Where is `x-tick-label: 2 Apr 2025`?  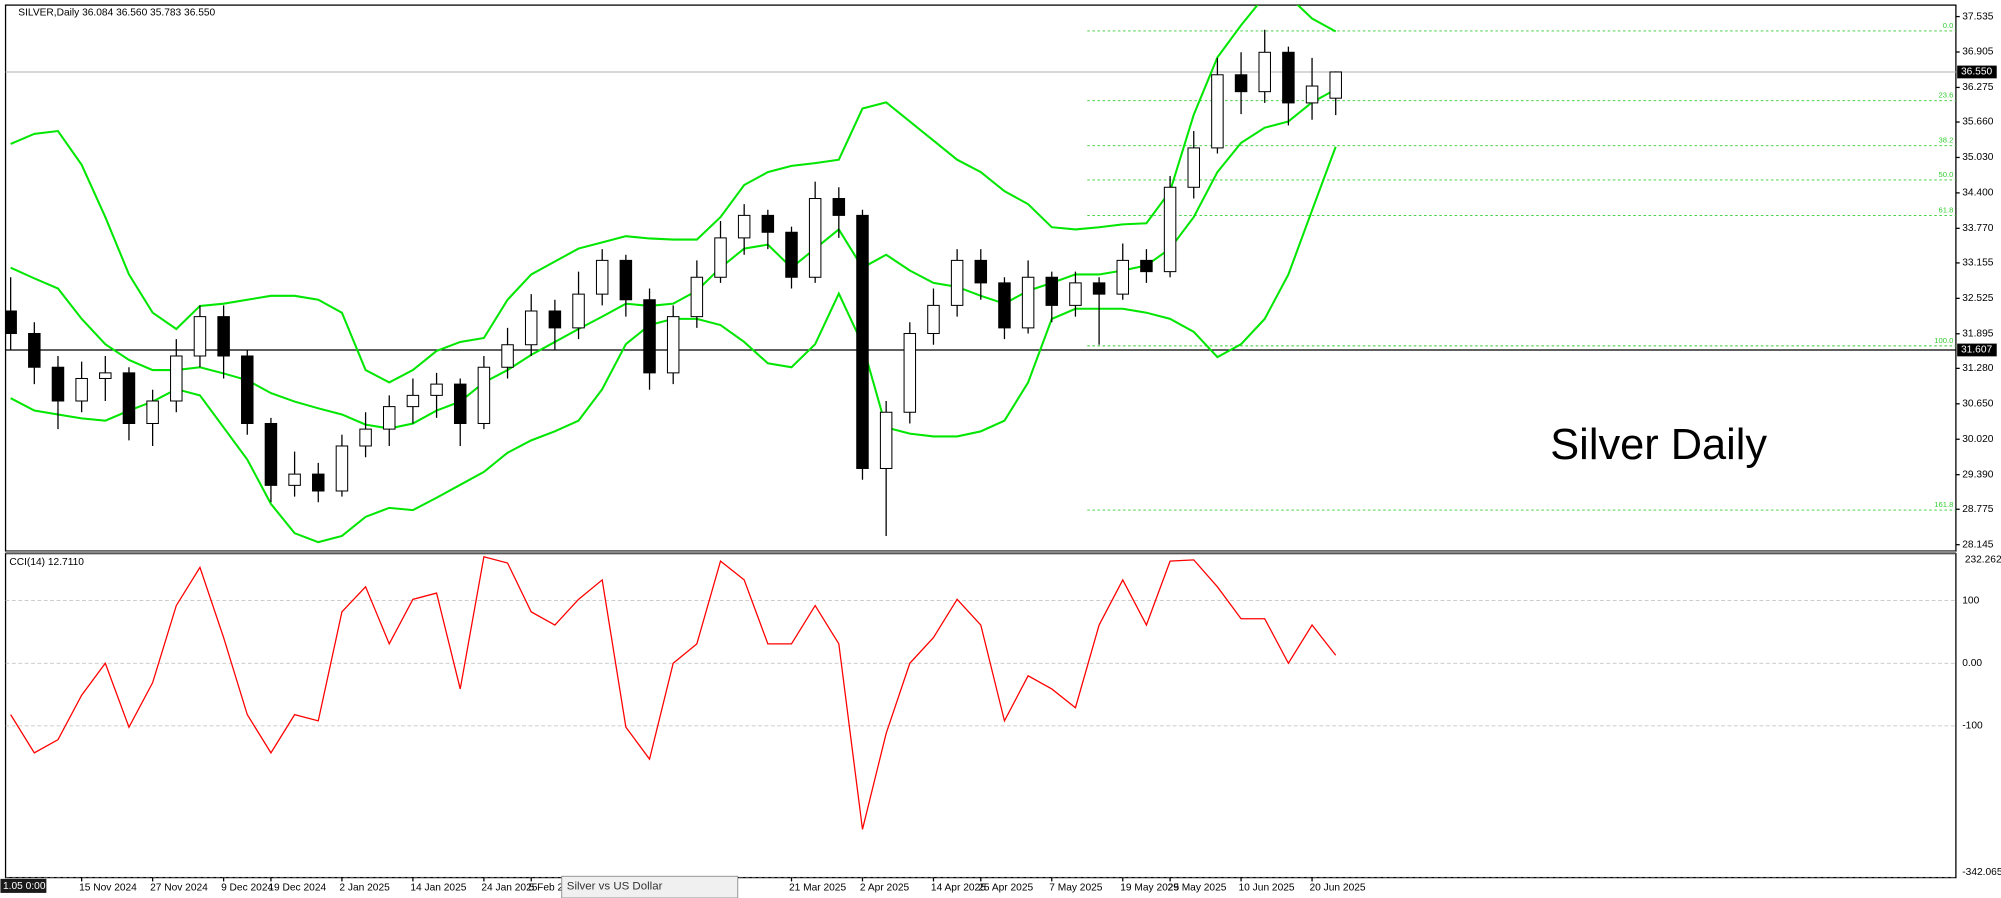 x-tick-label: 2 Apr 2025 is located at coordinates (885, 887).